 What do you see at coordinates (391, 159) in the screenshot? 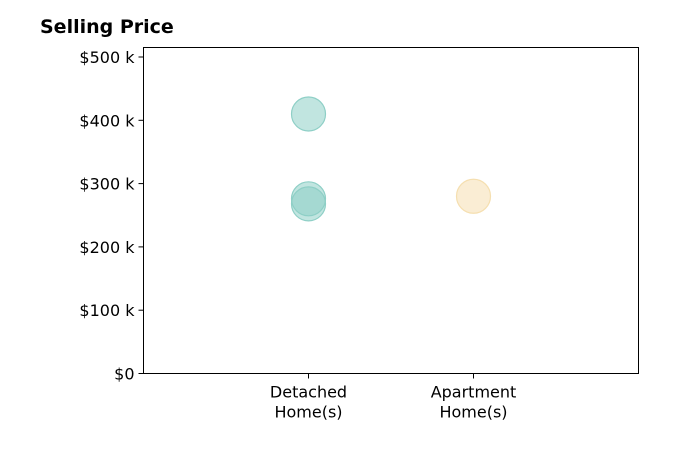
I see `data-points` at bounding box center [391, 159].